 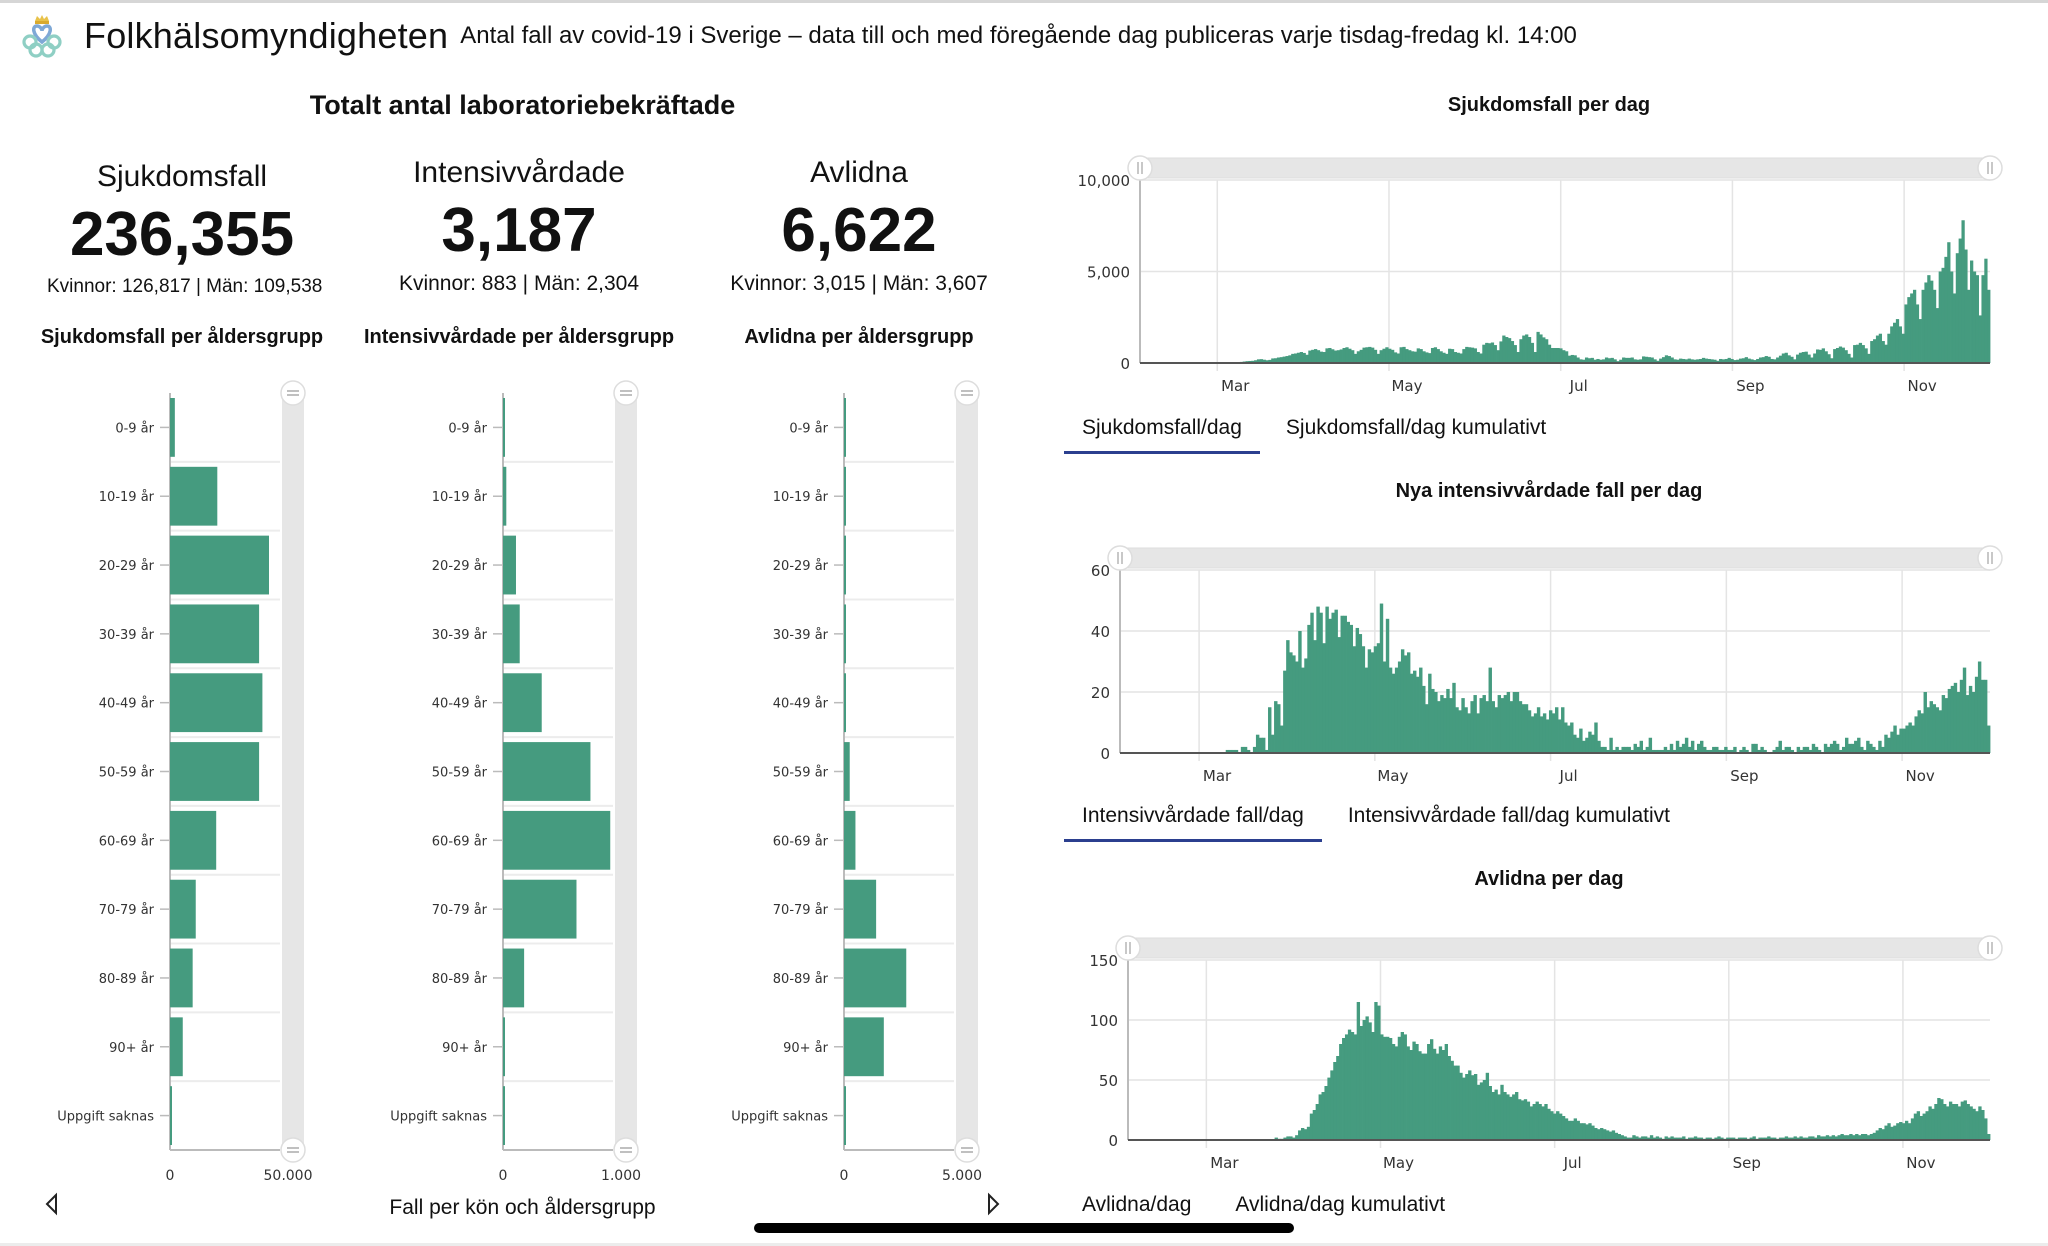 What do you see at coordinates (1024, 1) in the screenshot?
I see `top-border` at bounding box center [1024, 1].